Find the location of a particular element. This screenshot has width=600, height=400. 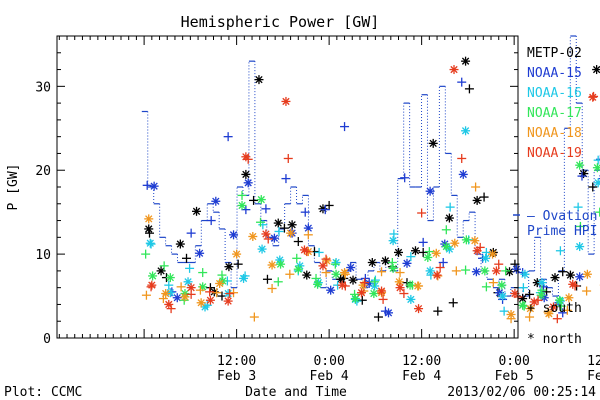

x-axis-label: Date and Time is located at coordinates (296, 392).